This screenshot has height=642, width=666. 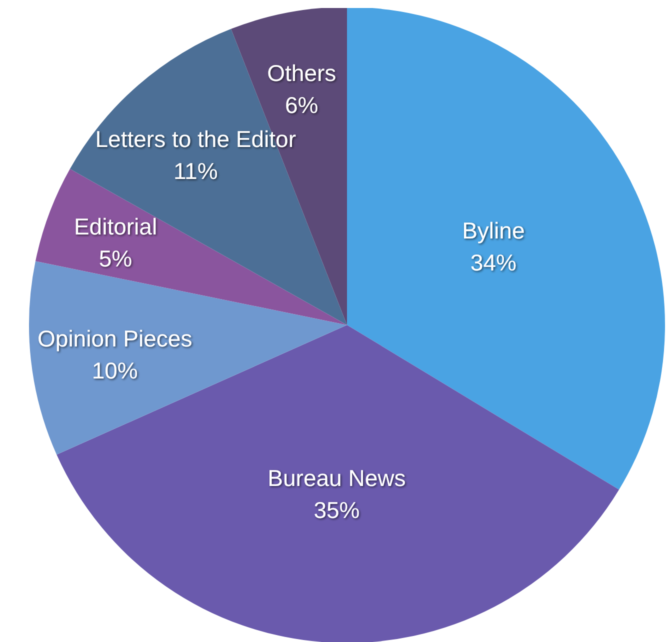 What do you see at coordinates (115, 370) in the screenshot?
I see `data-label: 10%` at bounding box center [115, 370].